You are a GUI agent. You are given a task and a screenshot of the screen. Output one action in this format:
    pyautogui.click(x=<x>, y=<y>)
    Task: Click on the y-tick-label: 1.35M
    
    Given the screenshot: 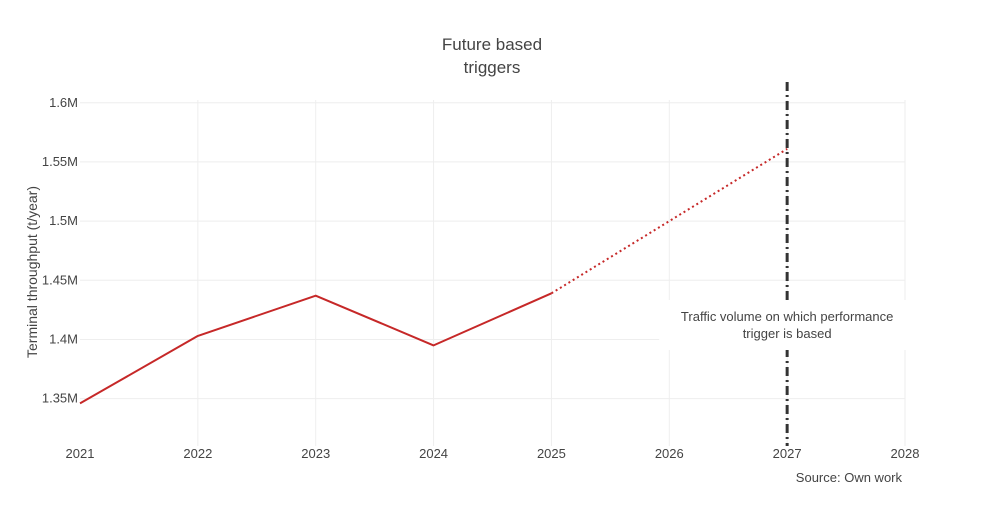 What is the action you would take?
    pyautogui.click(x=60, y=398)
    